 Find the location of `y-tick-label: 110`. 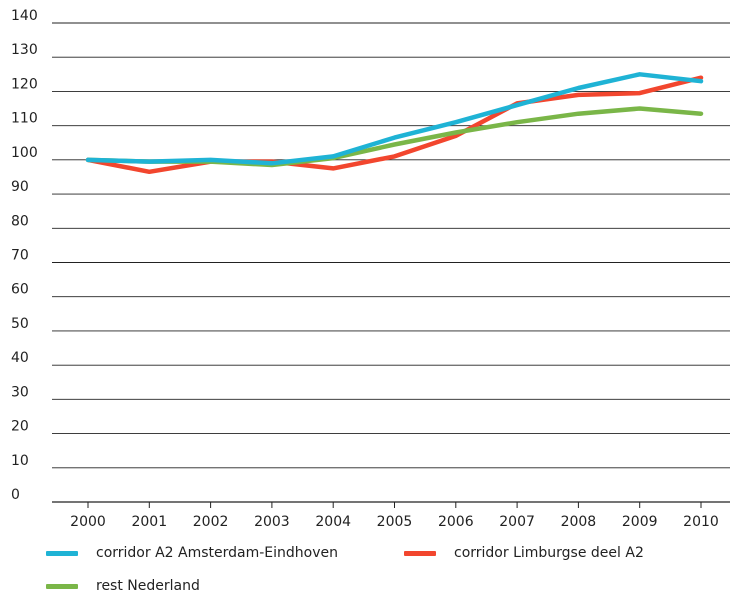

y-tick-label: 110 is located at coordinates (24, 119).